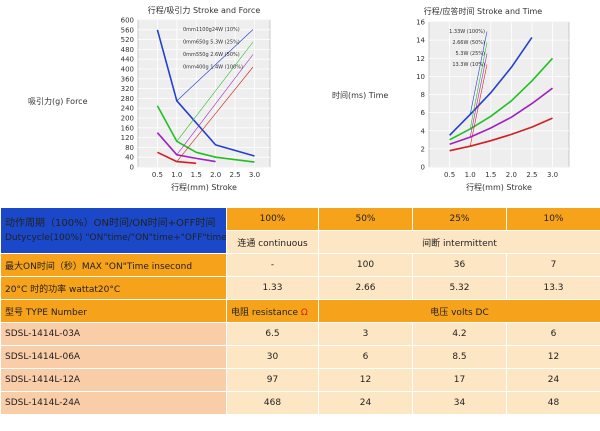 The height and width of the screenshot is (431, 600). I want to click on legend-label: 0mm400g 1.4W (100%), so click(213, 68).